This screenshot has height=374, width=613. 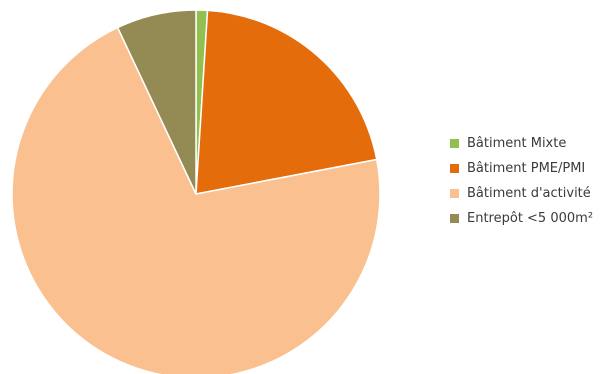 I want to click on legend-item: Entrepôt <5 000m², so click(x=521, y=218).